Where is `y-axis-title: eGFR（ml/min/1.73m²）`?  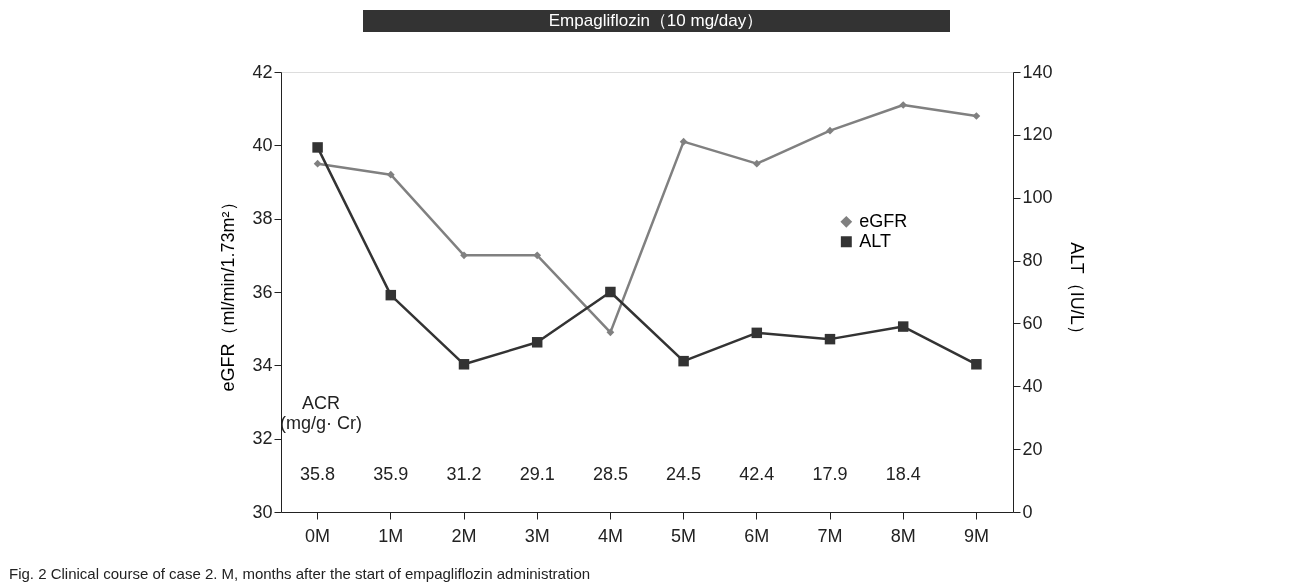
y-axis-title: eGFR（ml/min/1.73m²） is located at coordinates (228, 292).